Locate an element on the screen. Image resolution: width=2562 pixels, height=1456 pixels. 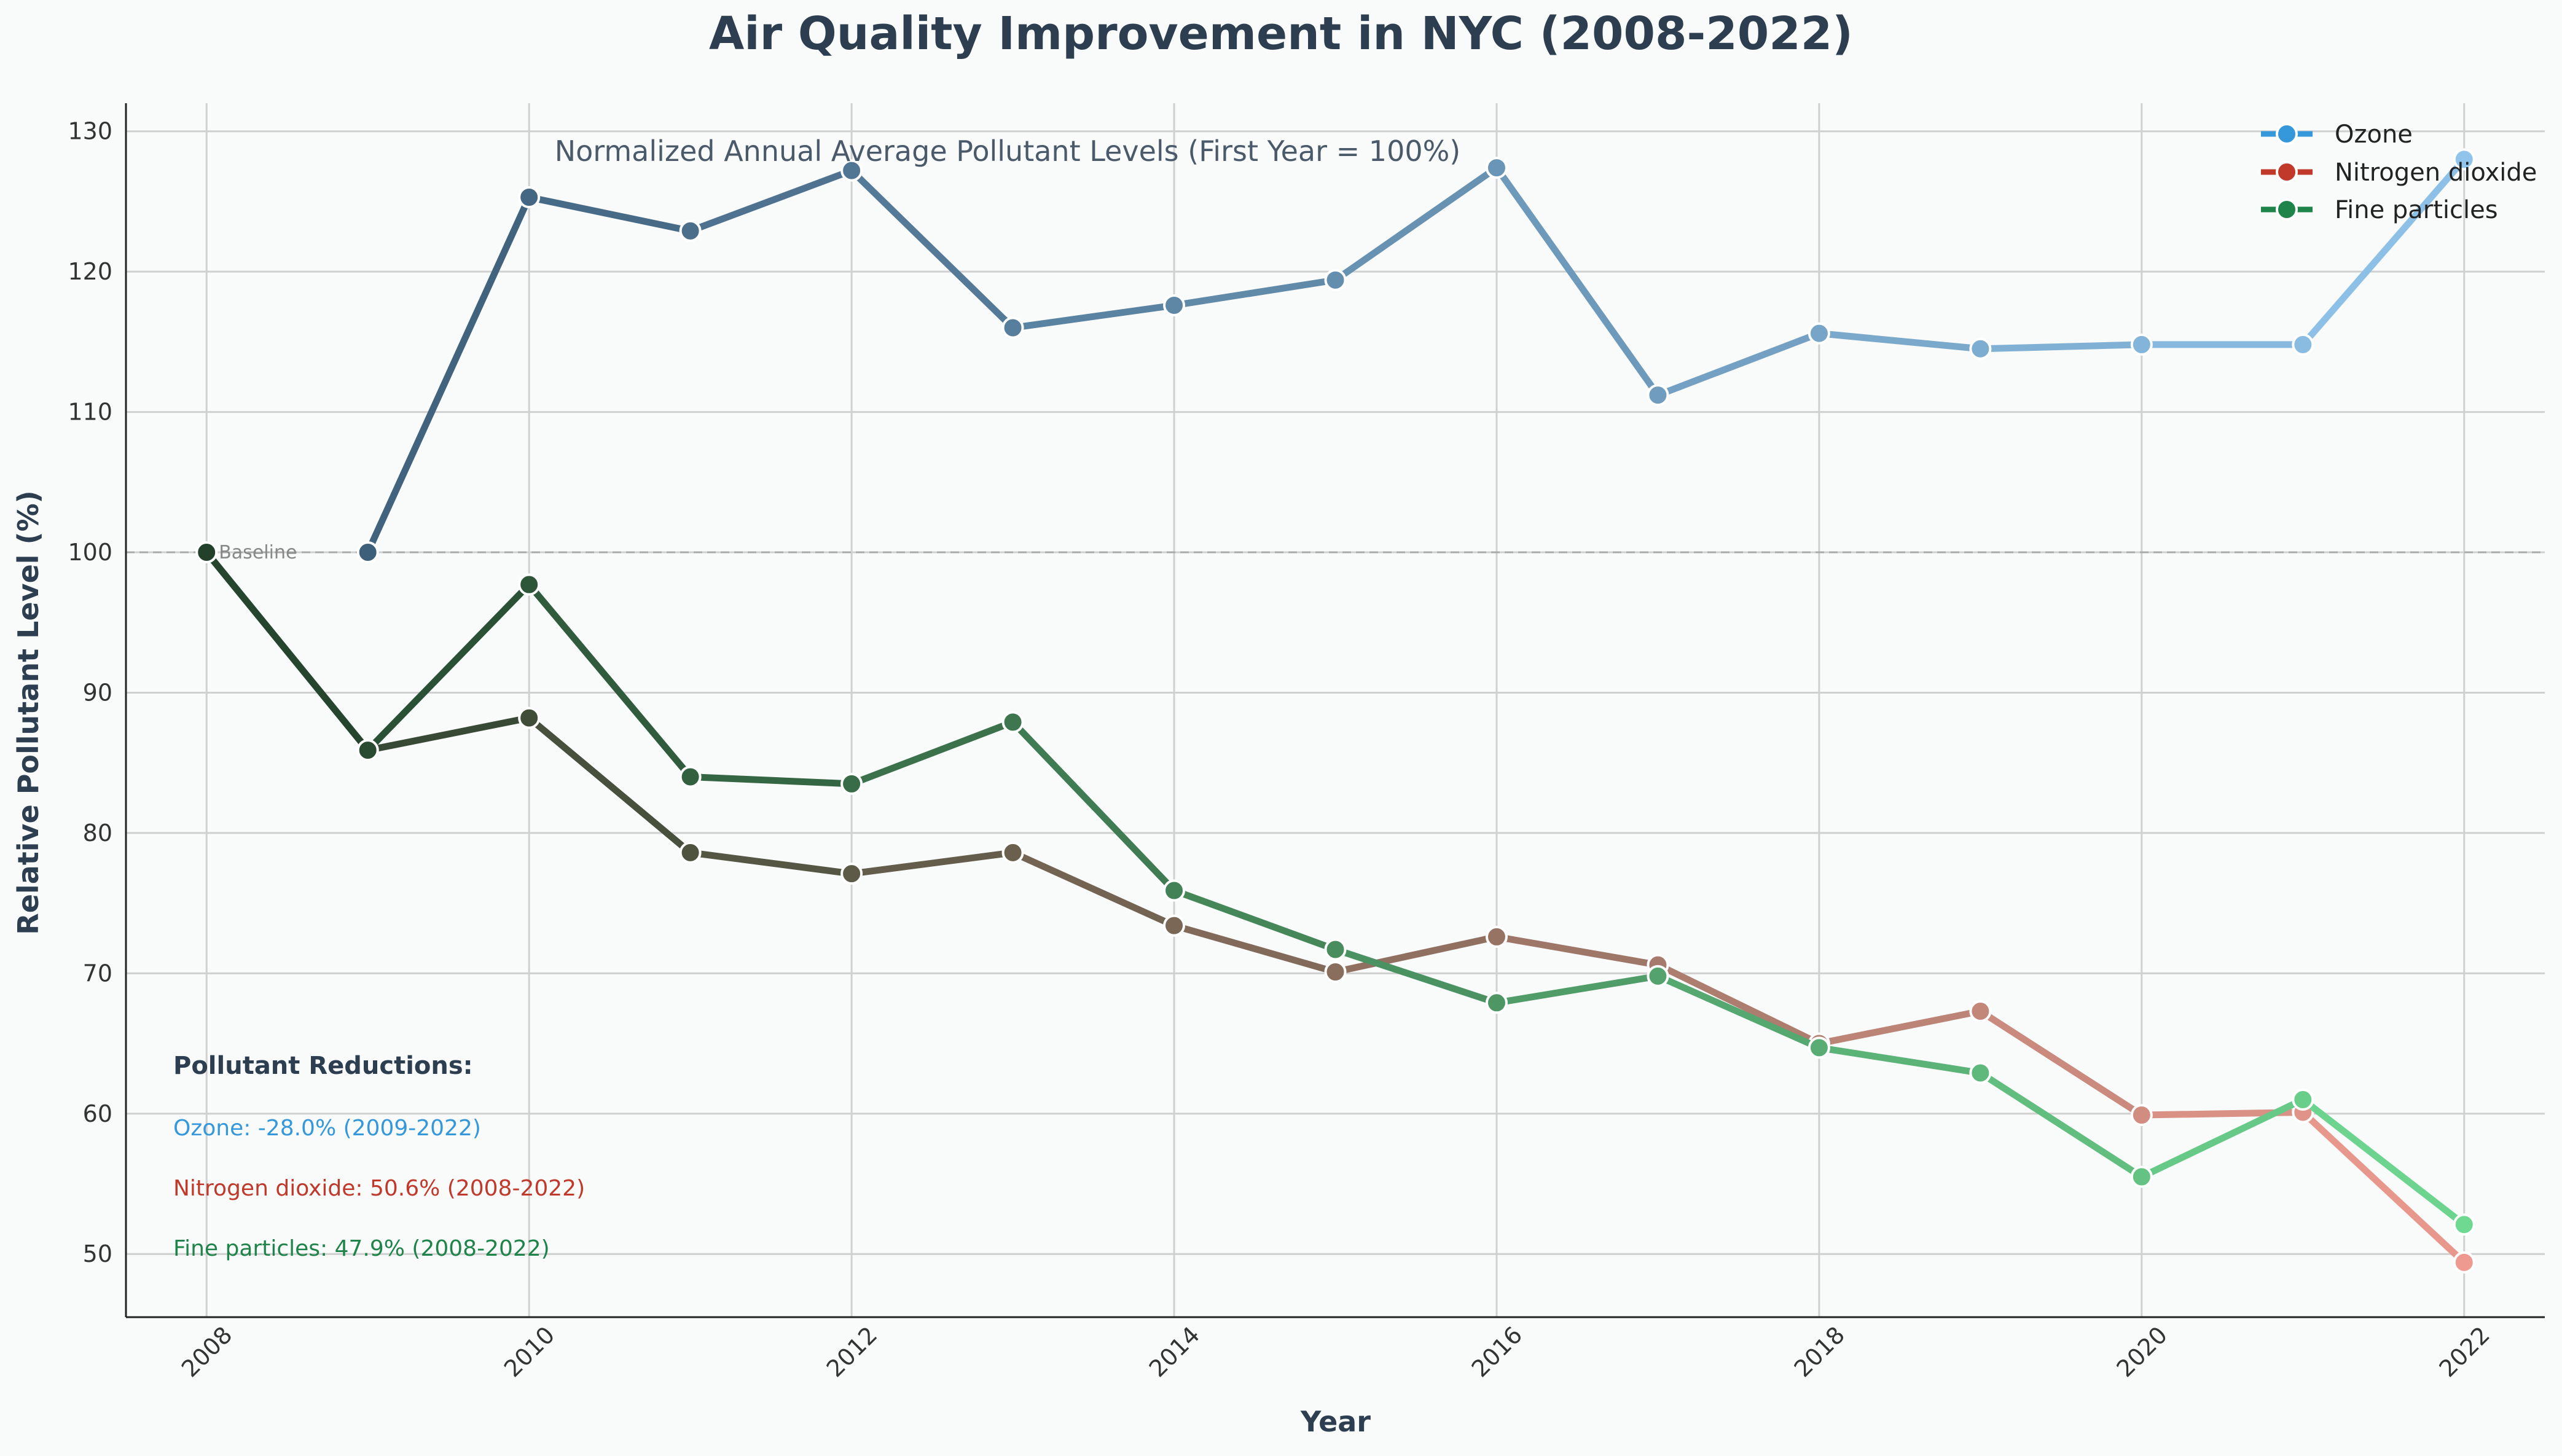
y-tick-label: 120 is located at coordinates (90, 271).